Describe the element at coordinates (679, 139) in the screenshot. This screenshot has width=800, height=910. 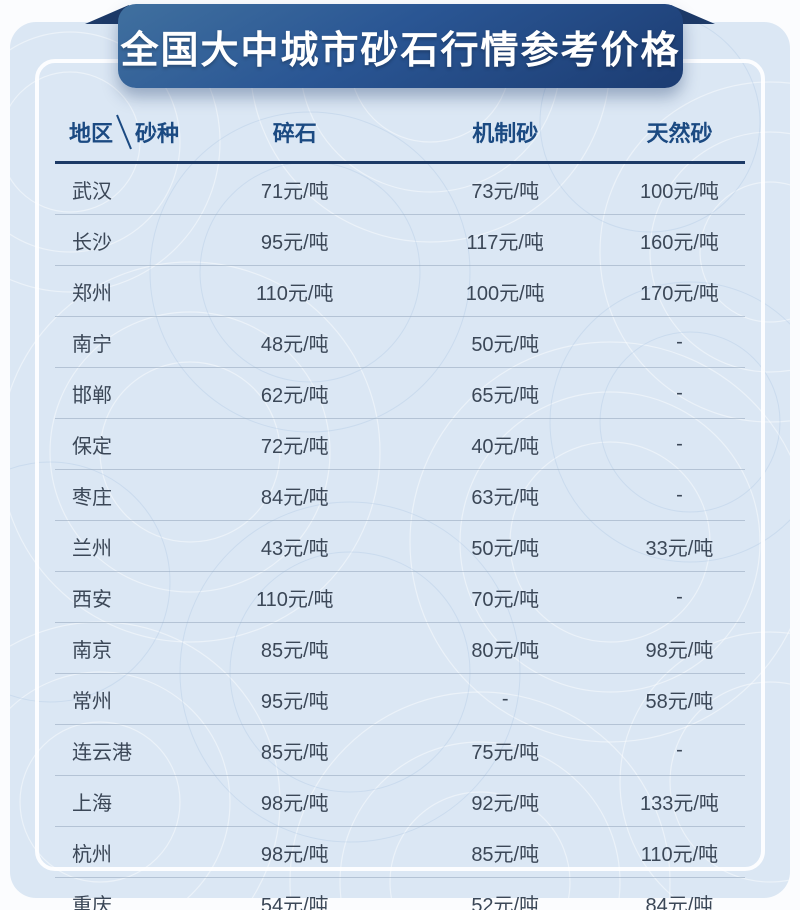
I see `header-natural-sand: 天然砂` at that location.